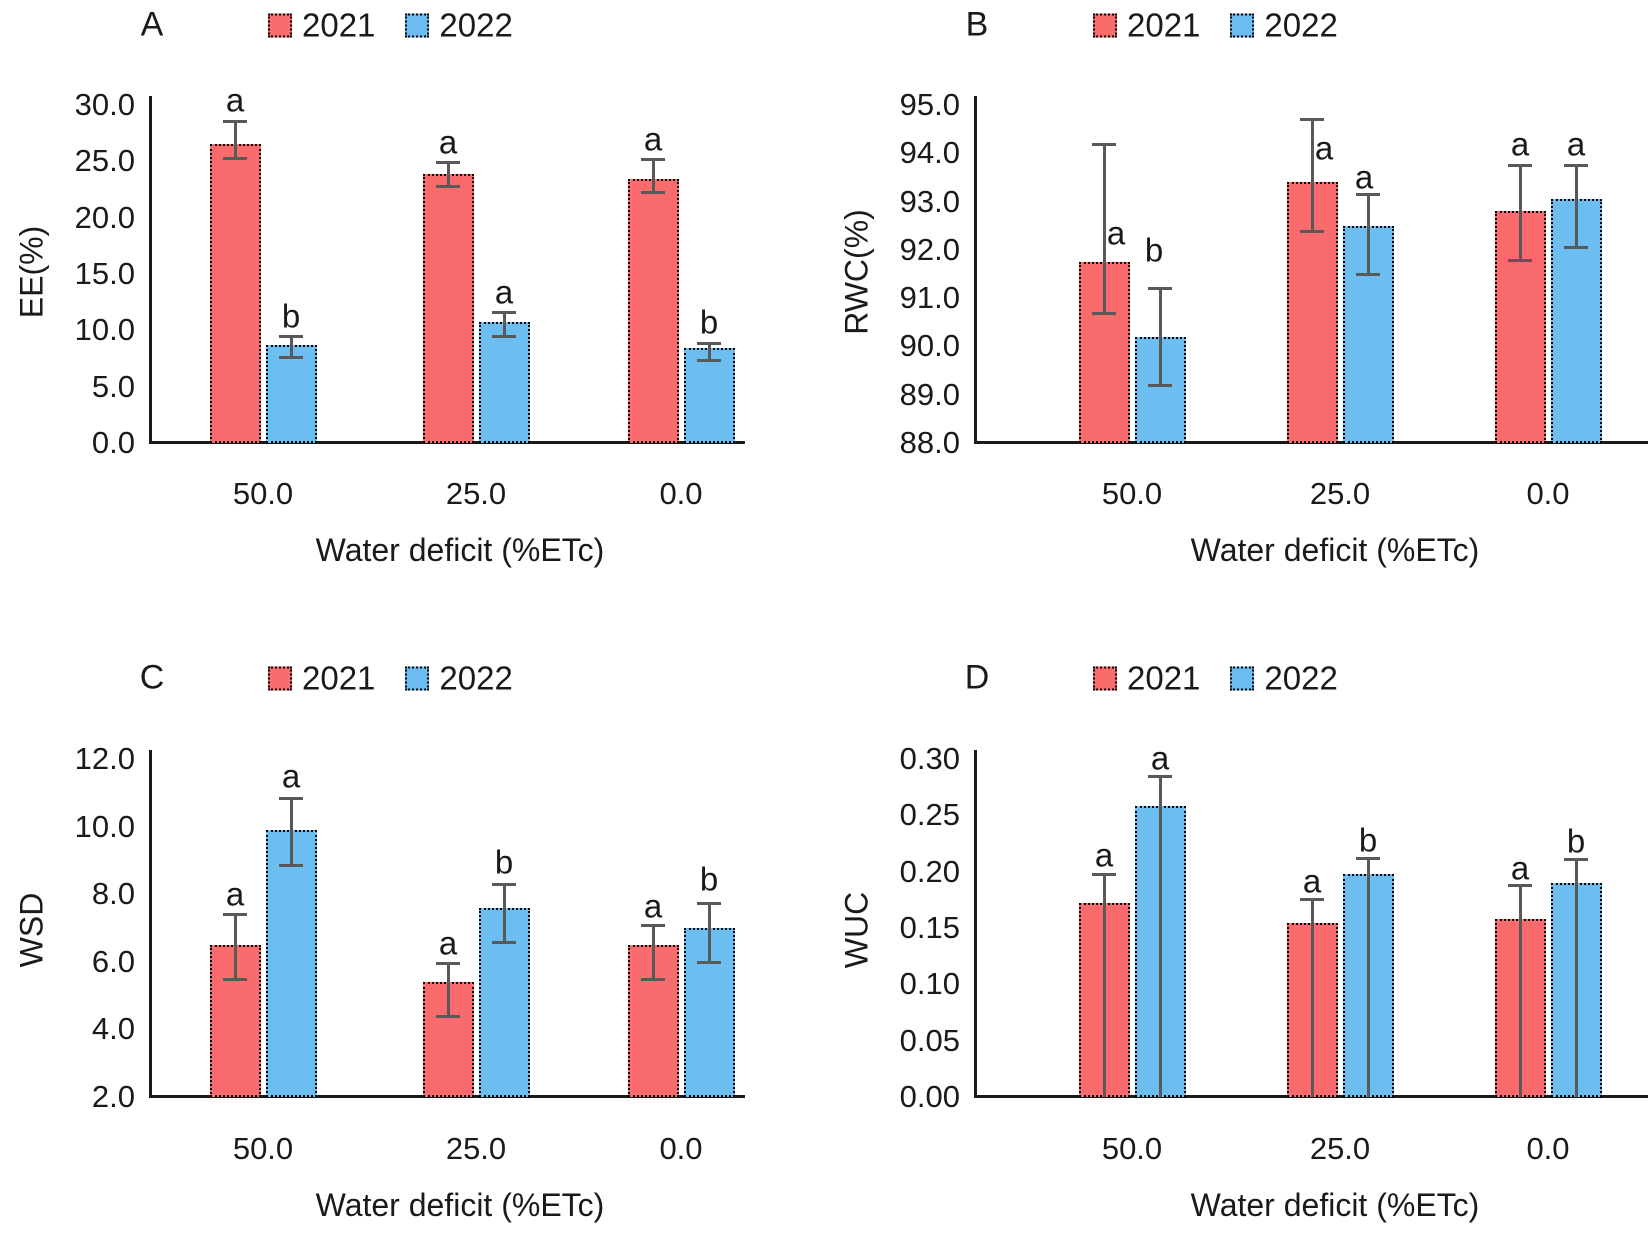 Image resolution: width=1650 pixels, height=1235 pixels. What do you see at coordinates (113, 442) in the screenshot?
I see `y-tick-label: 0.0` at bounding box center [113, 442].